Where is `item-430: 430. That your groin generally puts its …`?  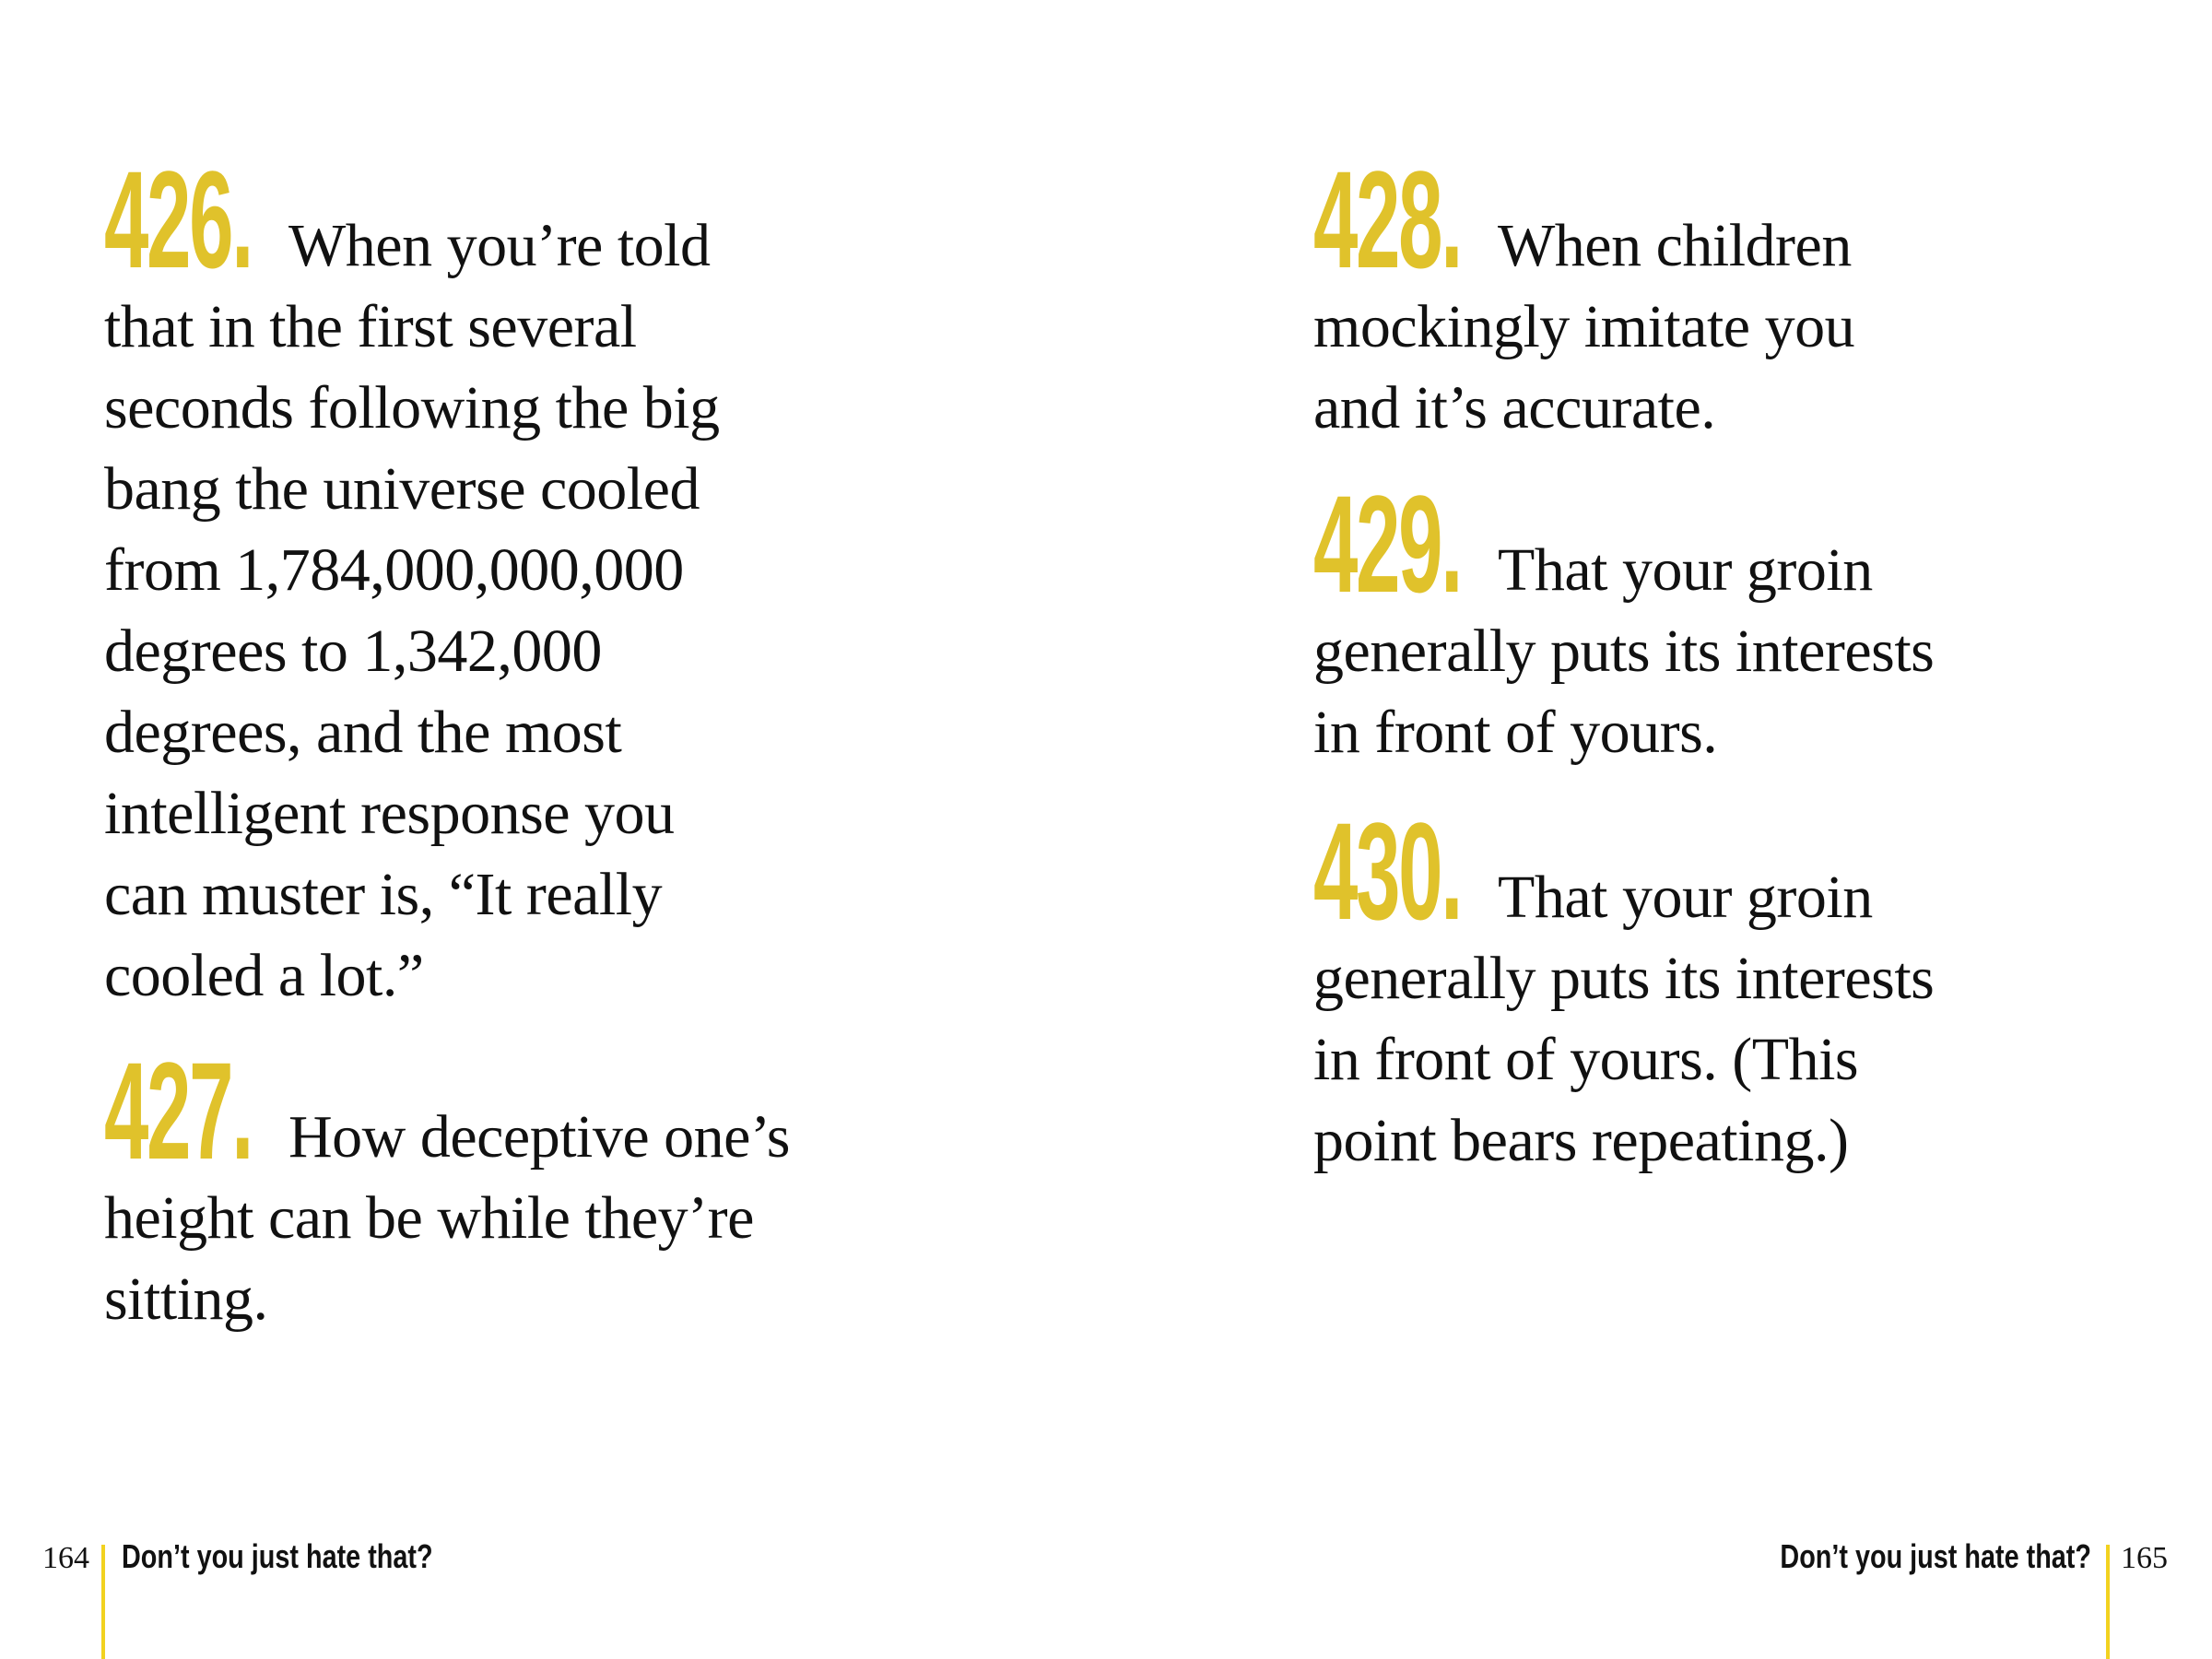
item-430: 430. That your groin generally puts its … is located at coordinates (1728, 992).